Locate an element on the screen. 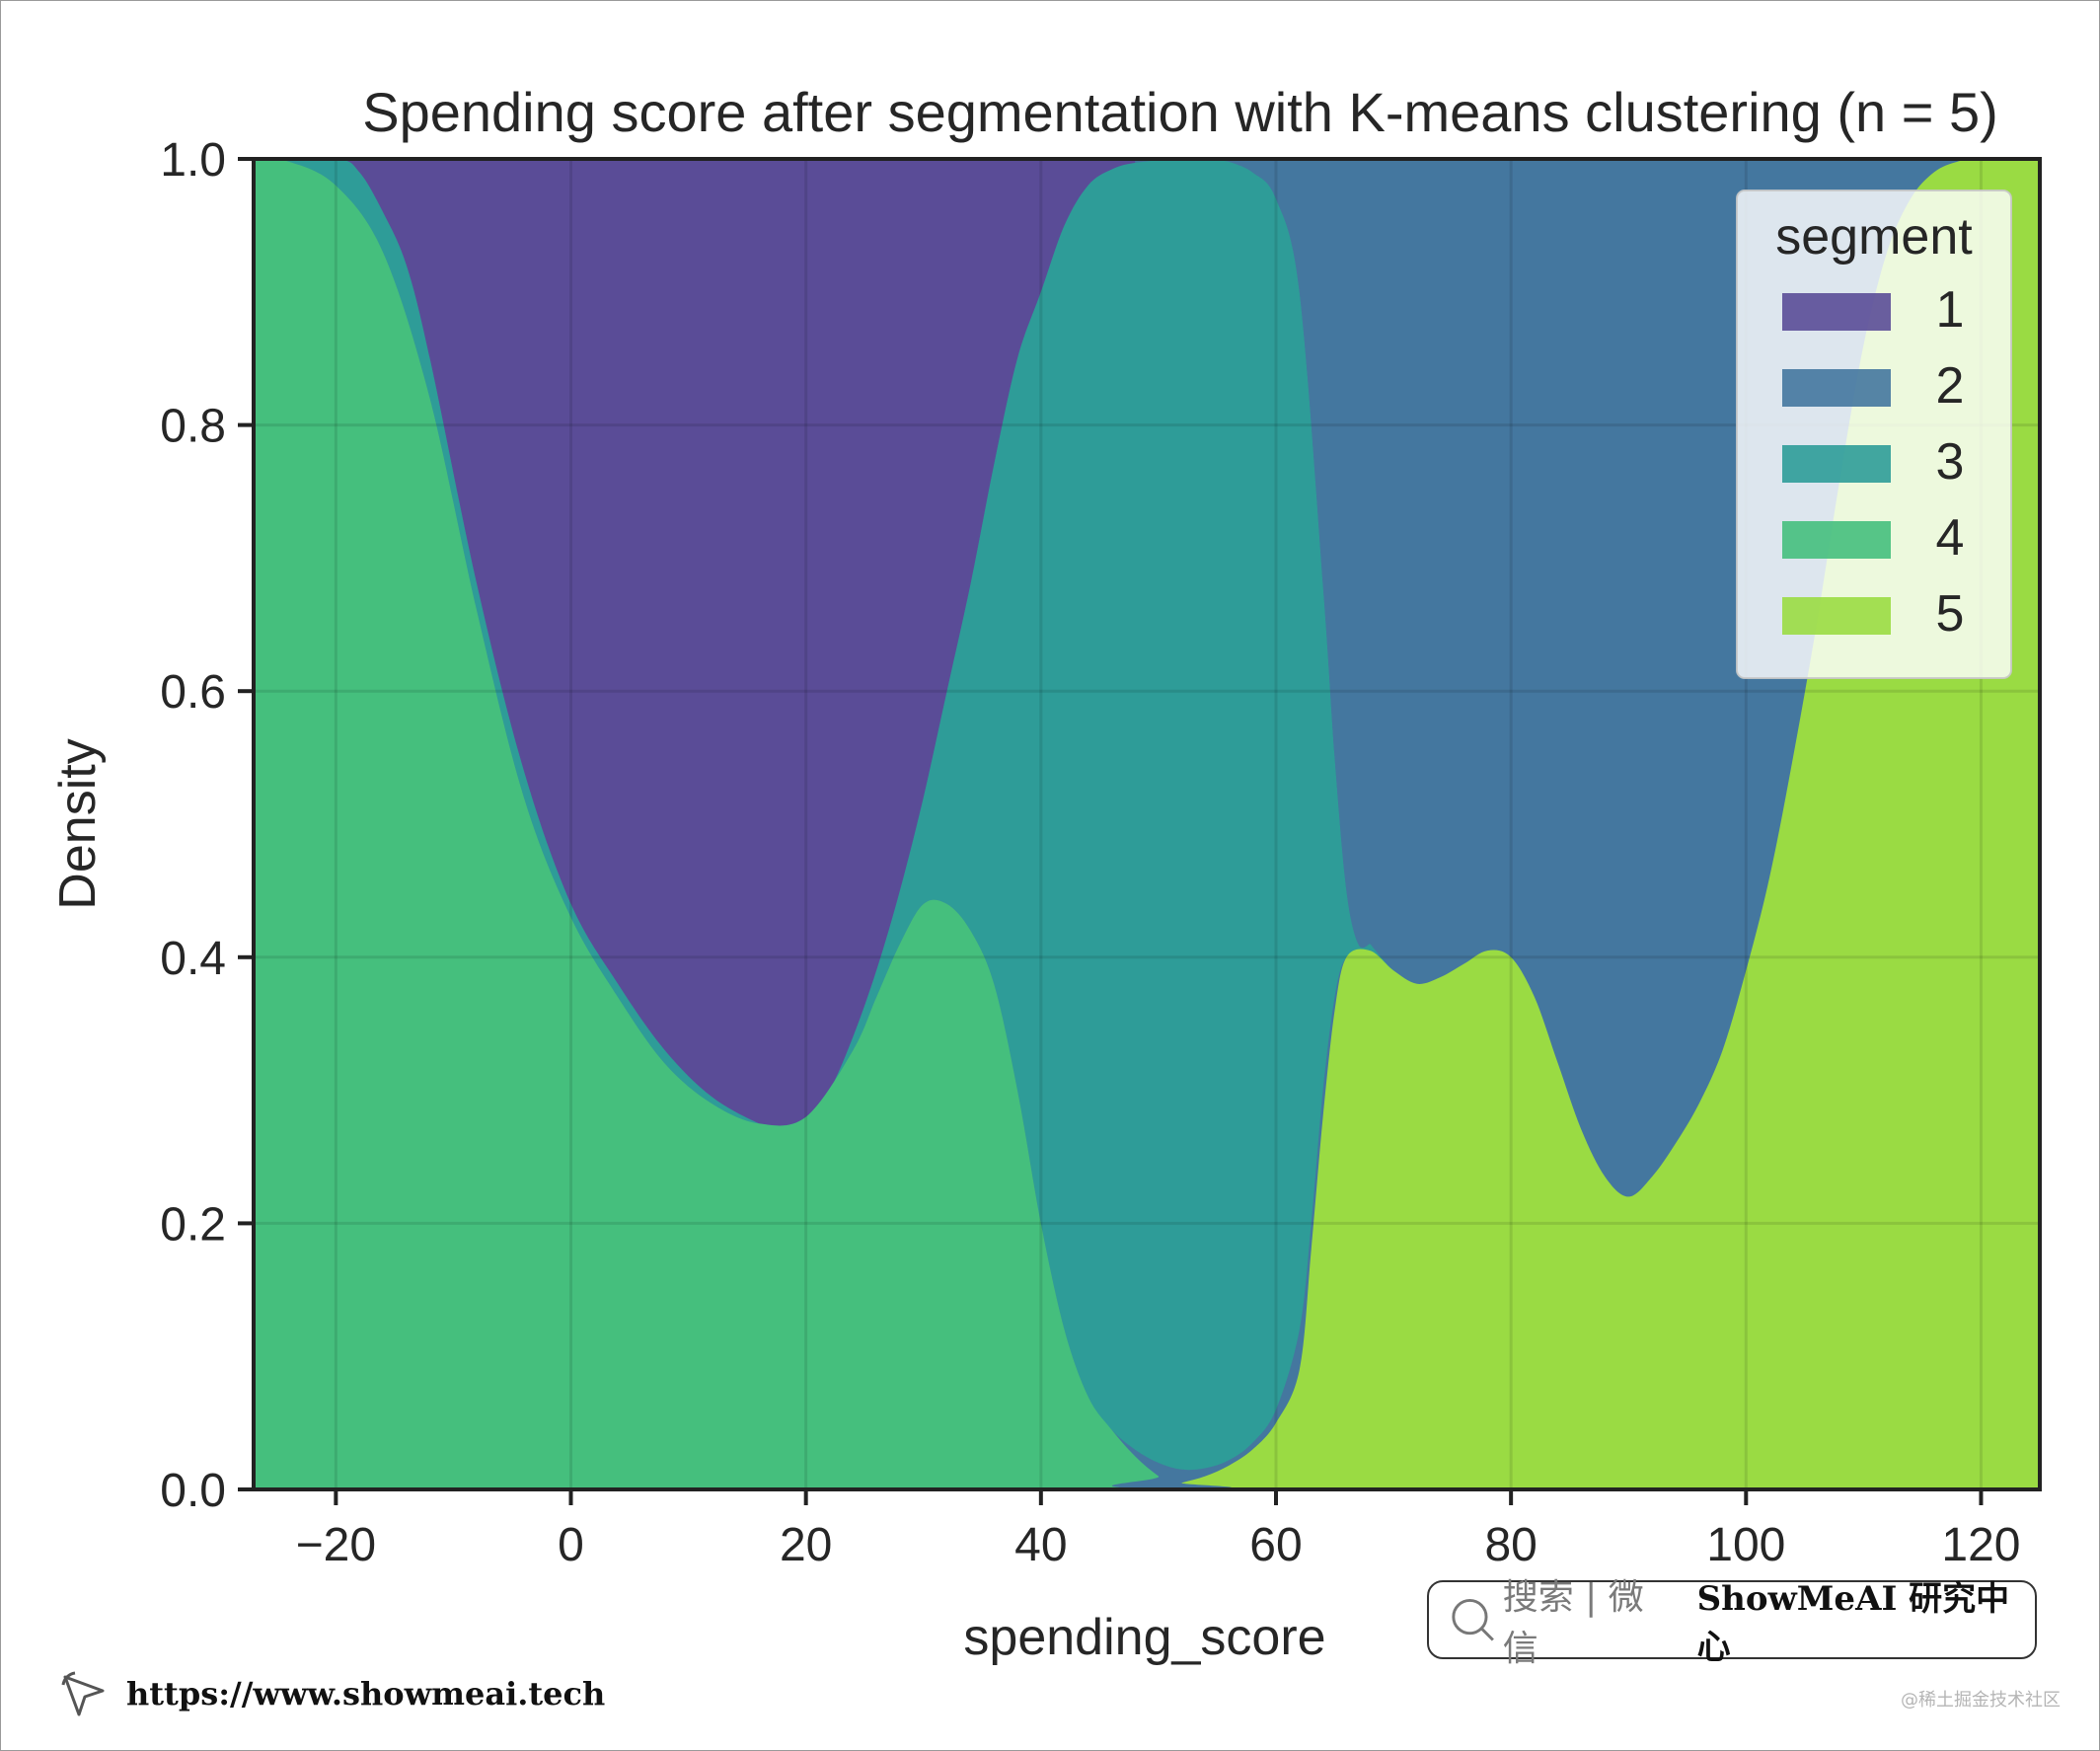  x-tick-label: 60 is located at coordinates (1276, 1545).